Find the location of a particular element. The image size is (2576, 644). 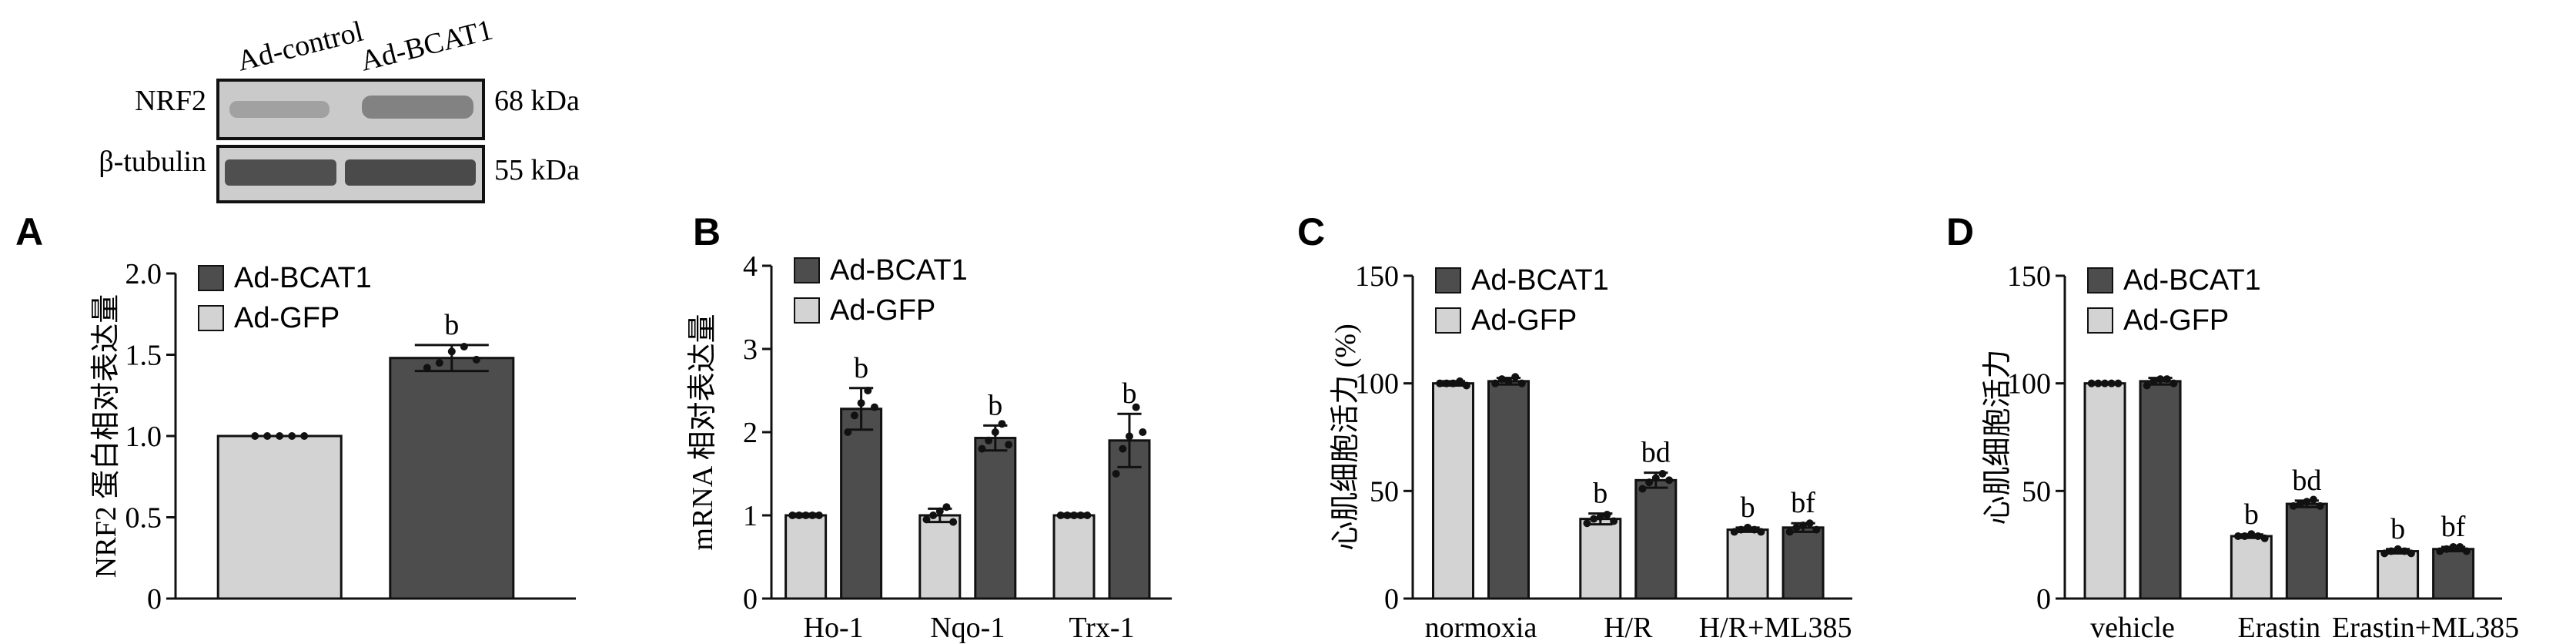

y-tick-label: 0.5 is located at coordinates (143, 518).